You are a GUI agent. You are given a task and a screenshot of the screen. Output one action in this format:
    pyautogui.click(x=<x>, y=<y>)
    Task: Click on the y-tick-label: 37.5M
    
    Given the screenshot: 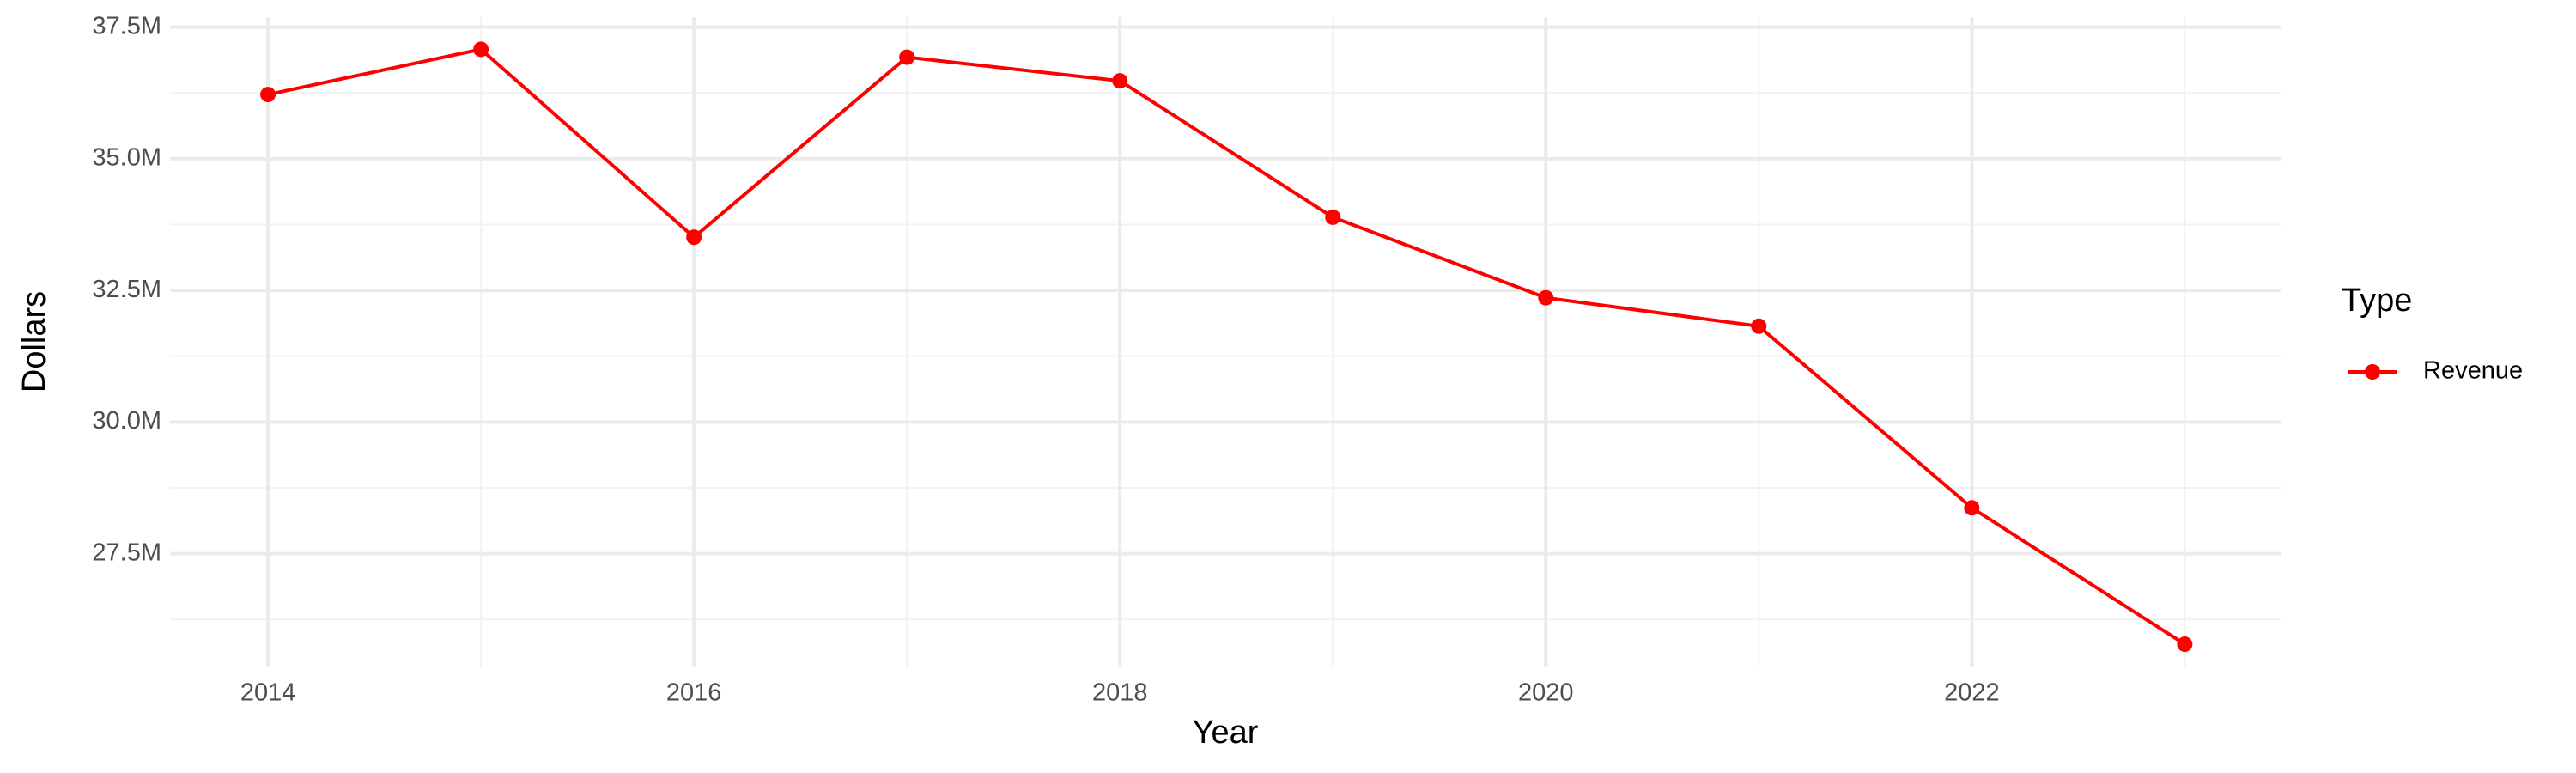 What is the action you would take?
    pyautogui.click(x=127, y=26)
    